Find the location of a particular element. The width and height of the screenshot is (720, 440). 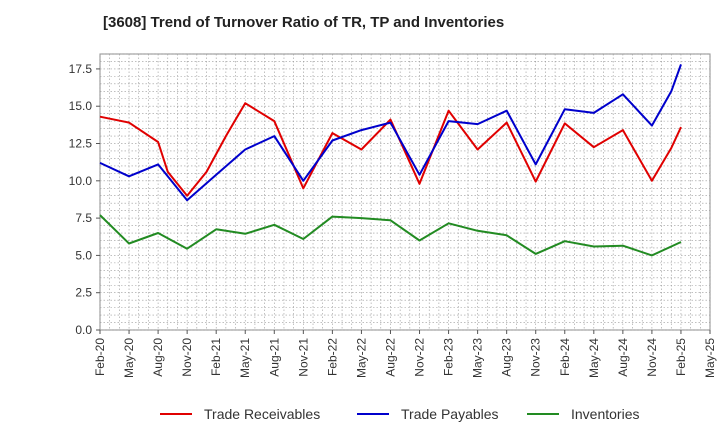

y-tick-label: 10.0 is located at coordinates (81, 181).